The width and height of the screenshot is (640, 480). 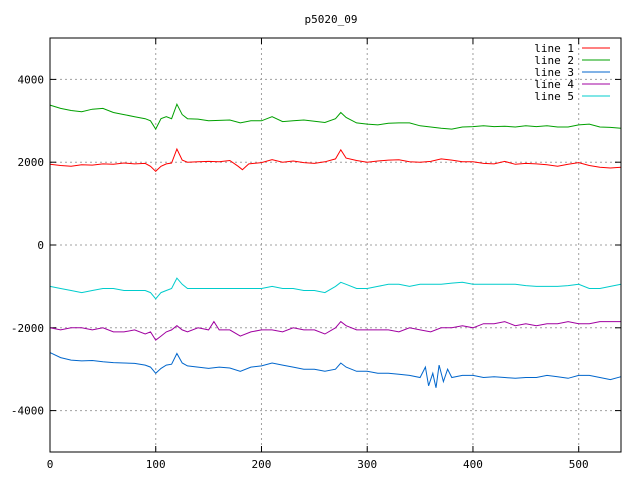 What do you see at coordinates (473, 464) in the screenshot?
I see `x-tick-label: 400` at bounding box center [473, 464].